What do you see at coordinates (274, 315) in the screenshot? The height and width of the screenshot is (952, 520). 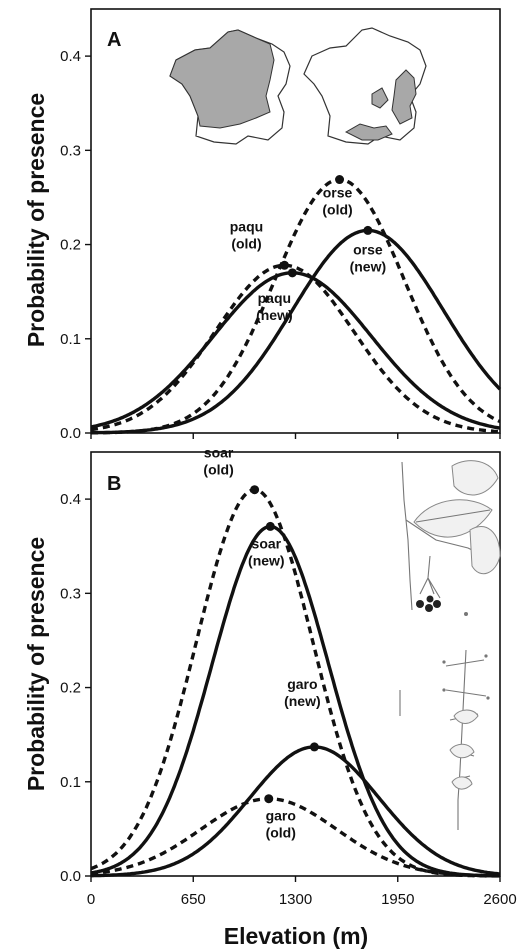 I see `series-label-paqu-new: (new)` at bounding box center [274, 315].